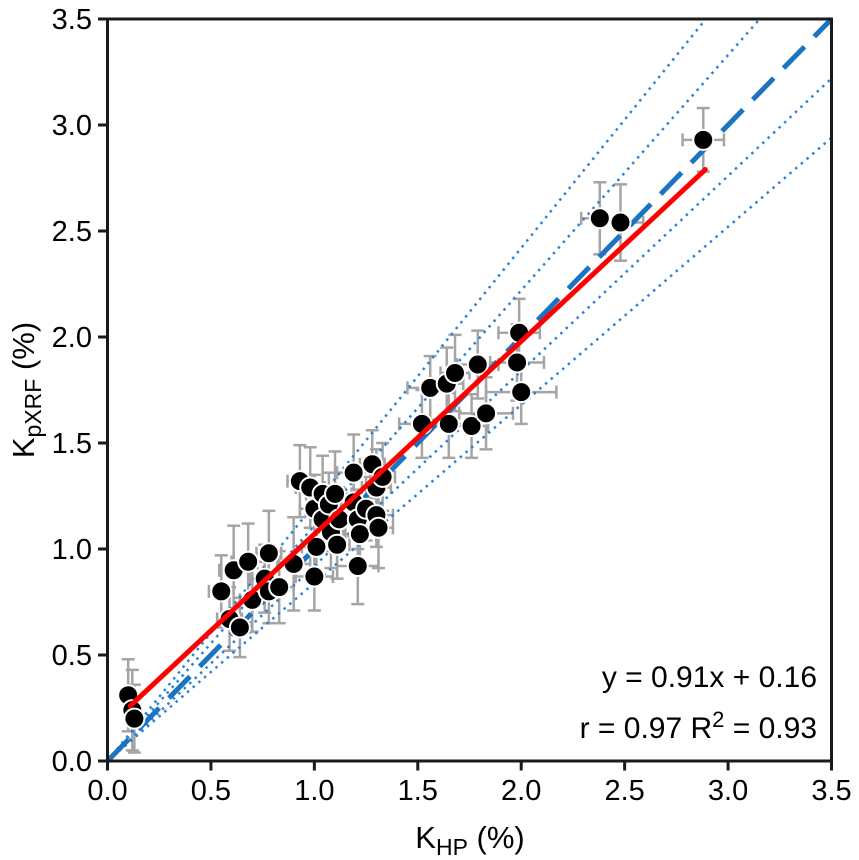  I want to click on stats-suffix: = 0.93, so click(770, 728).